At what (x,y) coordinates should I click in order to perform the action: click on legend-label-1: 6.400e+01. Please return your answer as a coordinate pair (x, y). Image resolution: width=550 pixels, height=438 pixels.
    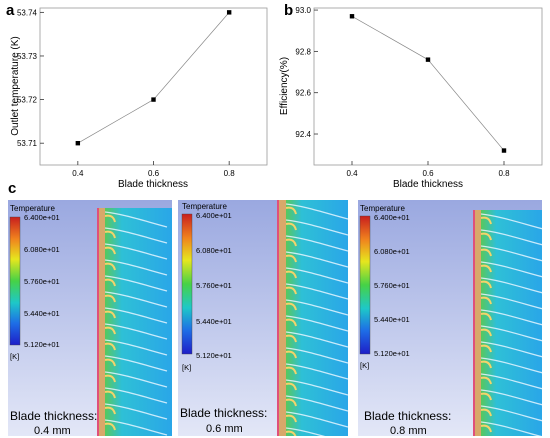
    Looking at the image, I should click on (392, 217).